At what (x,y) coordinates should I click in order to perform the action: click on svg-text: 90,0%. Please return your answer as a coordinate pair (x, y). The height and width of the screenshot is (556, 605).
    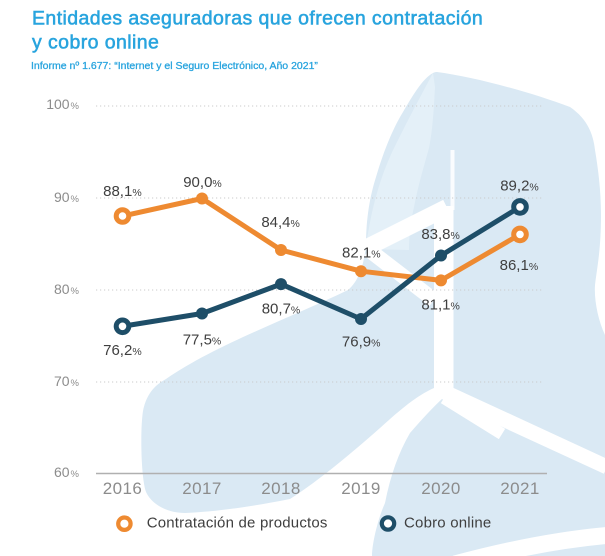
    Looking at the image, I should click on (202, 182).